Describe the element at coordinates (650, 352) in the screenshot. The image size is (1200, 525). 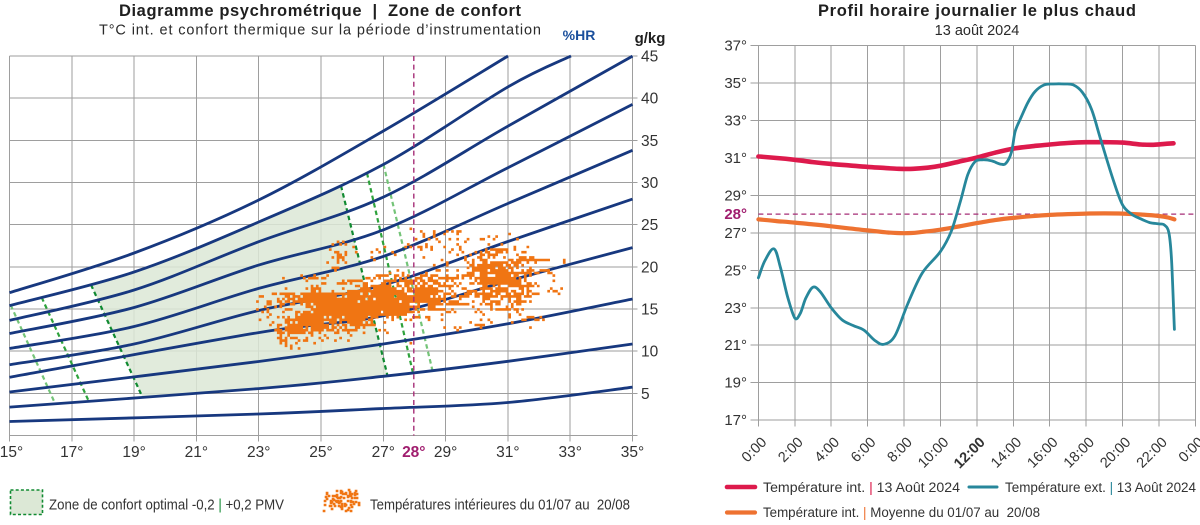
I see `svg-text: 10` at that location.